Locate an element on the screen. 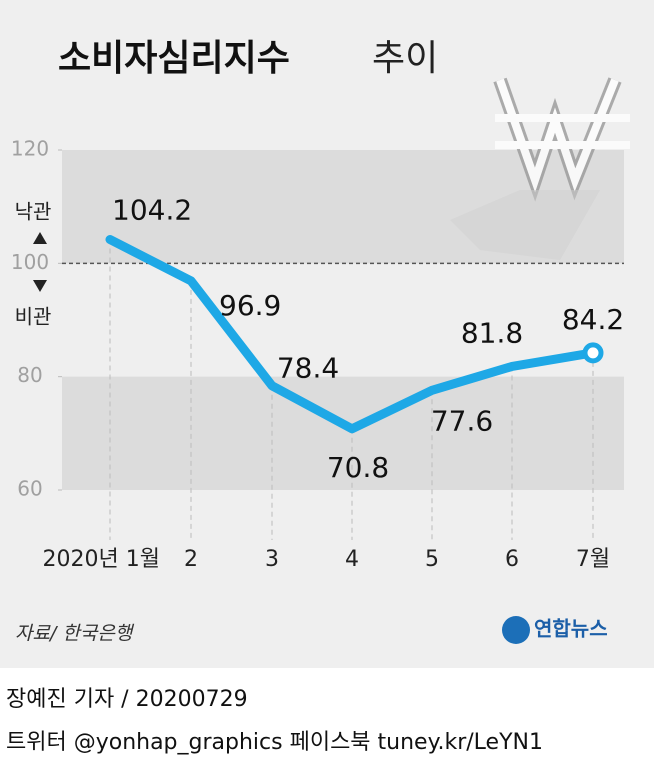 This screenshot has height=765, width=654. byline: 장예진 기자 / 20200729 is located at coordinates (127, 699).